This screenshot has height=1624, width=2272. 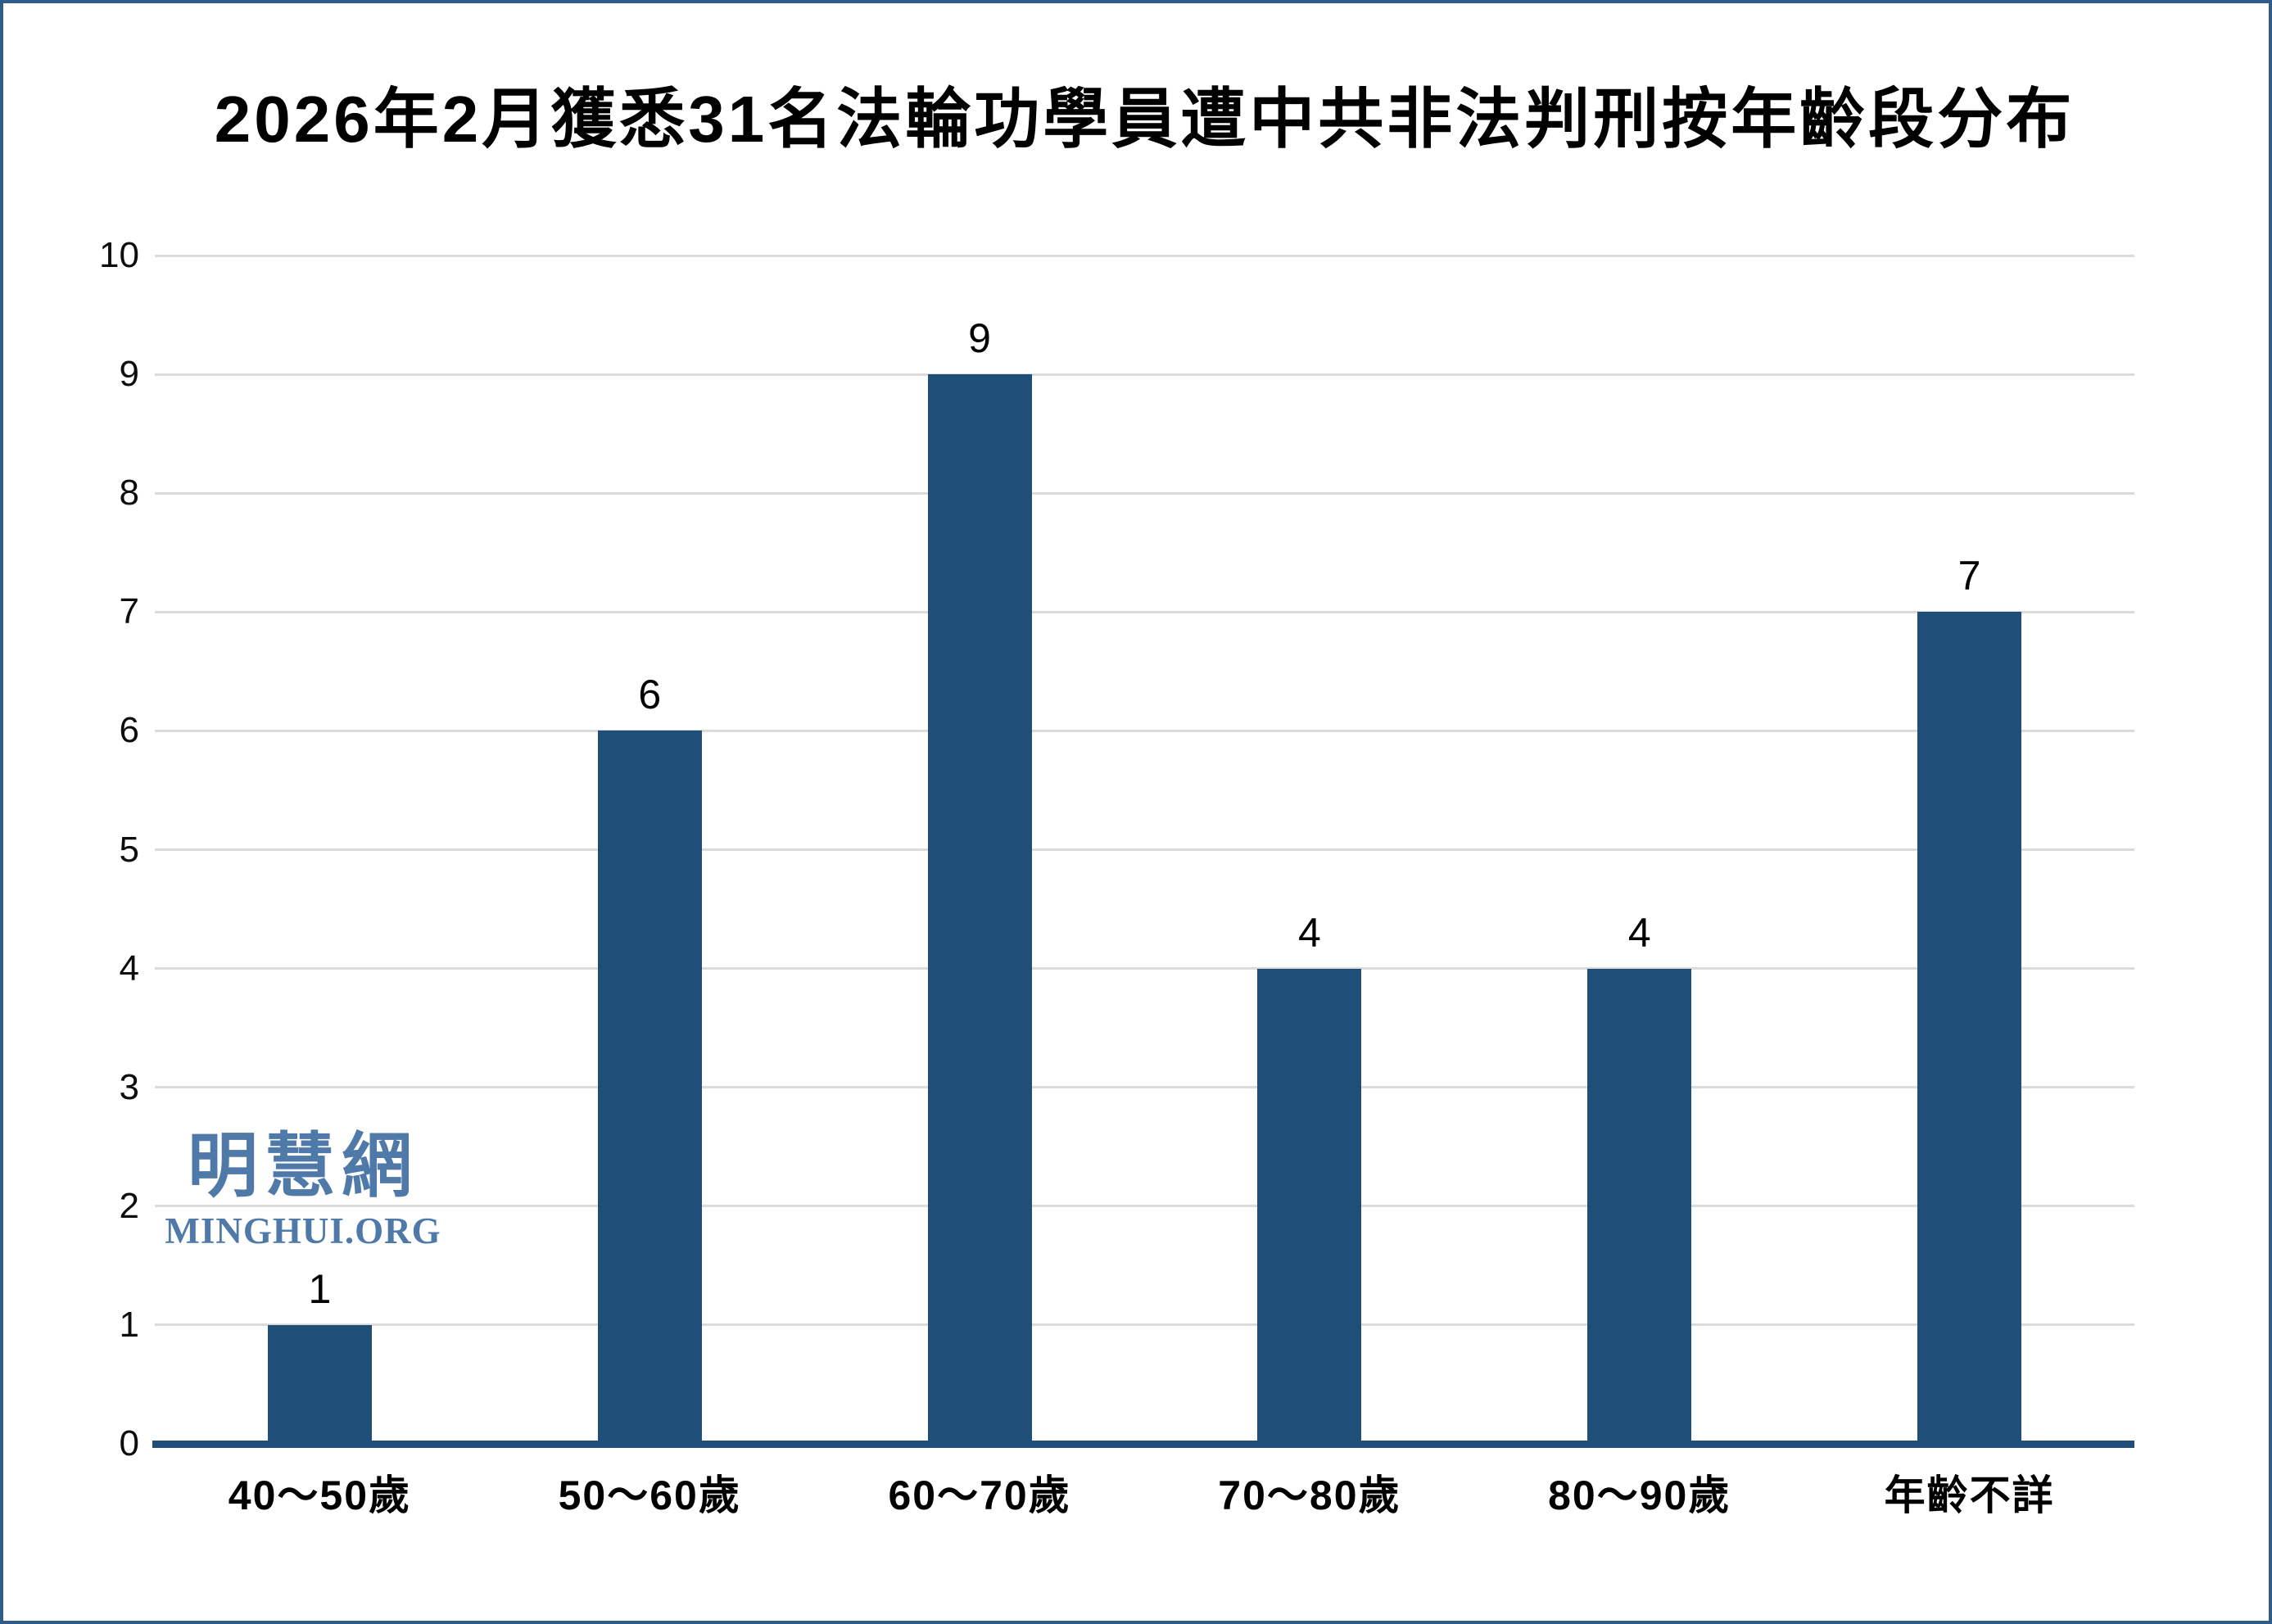 I want to click on y-tick-label: 2, so click(x=129, y=1205).